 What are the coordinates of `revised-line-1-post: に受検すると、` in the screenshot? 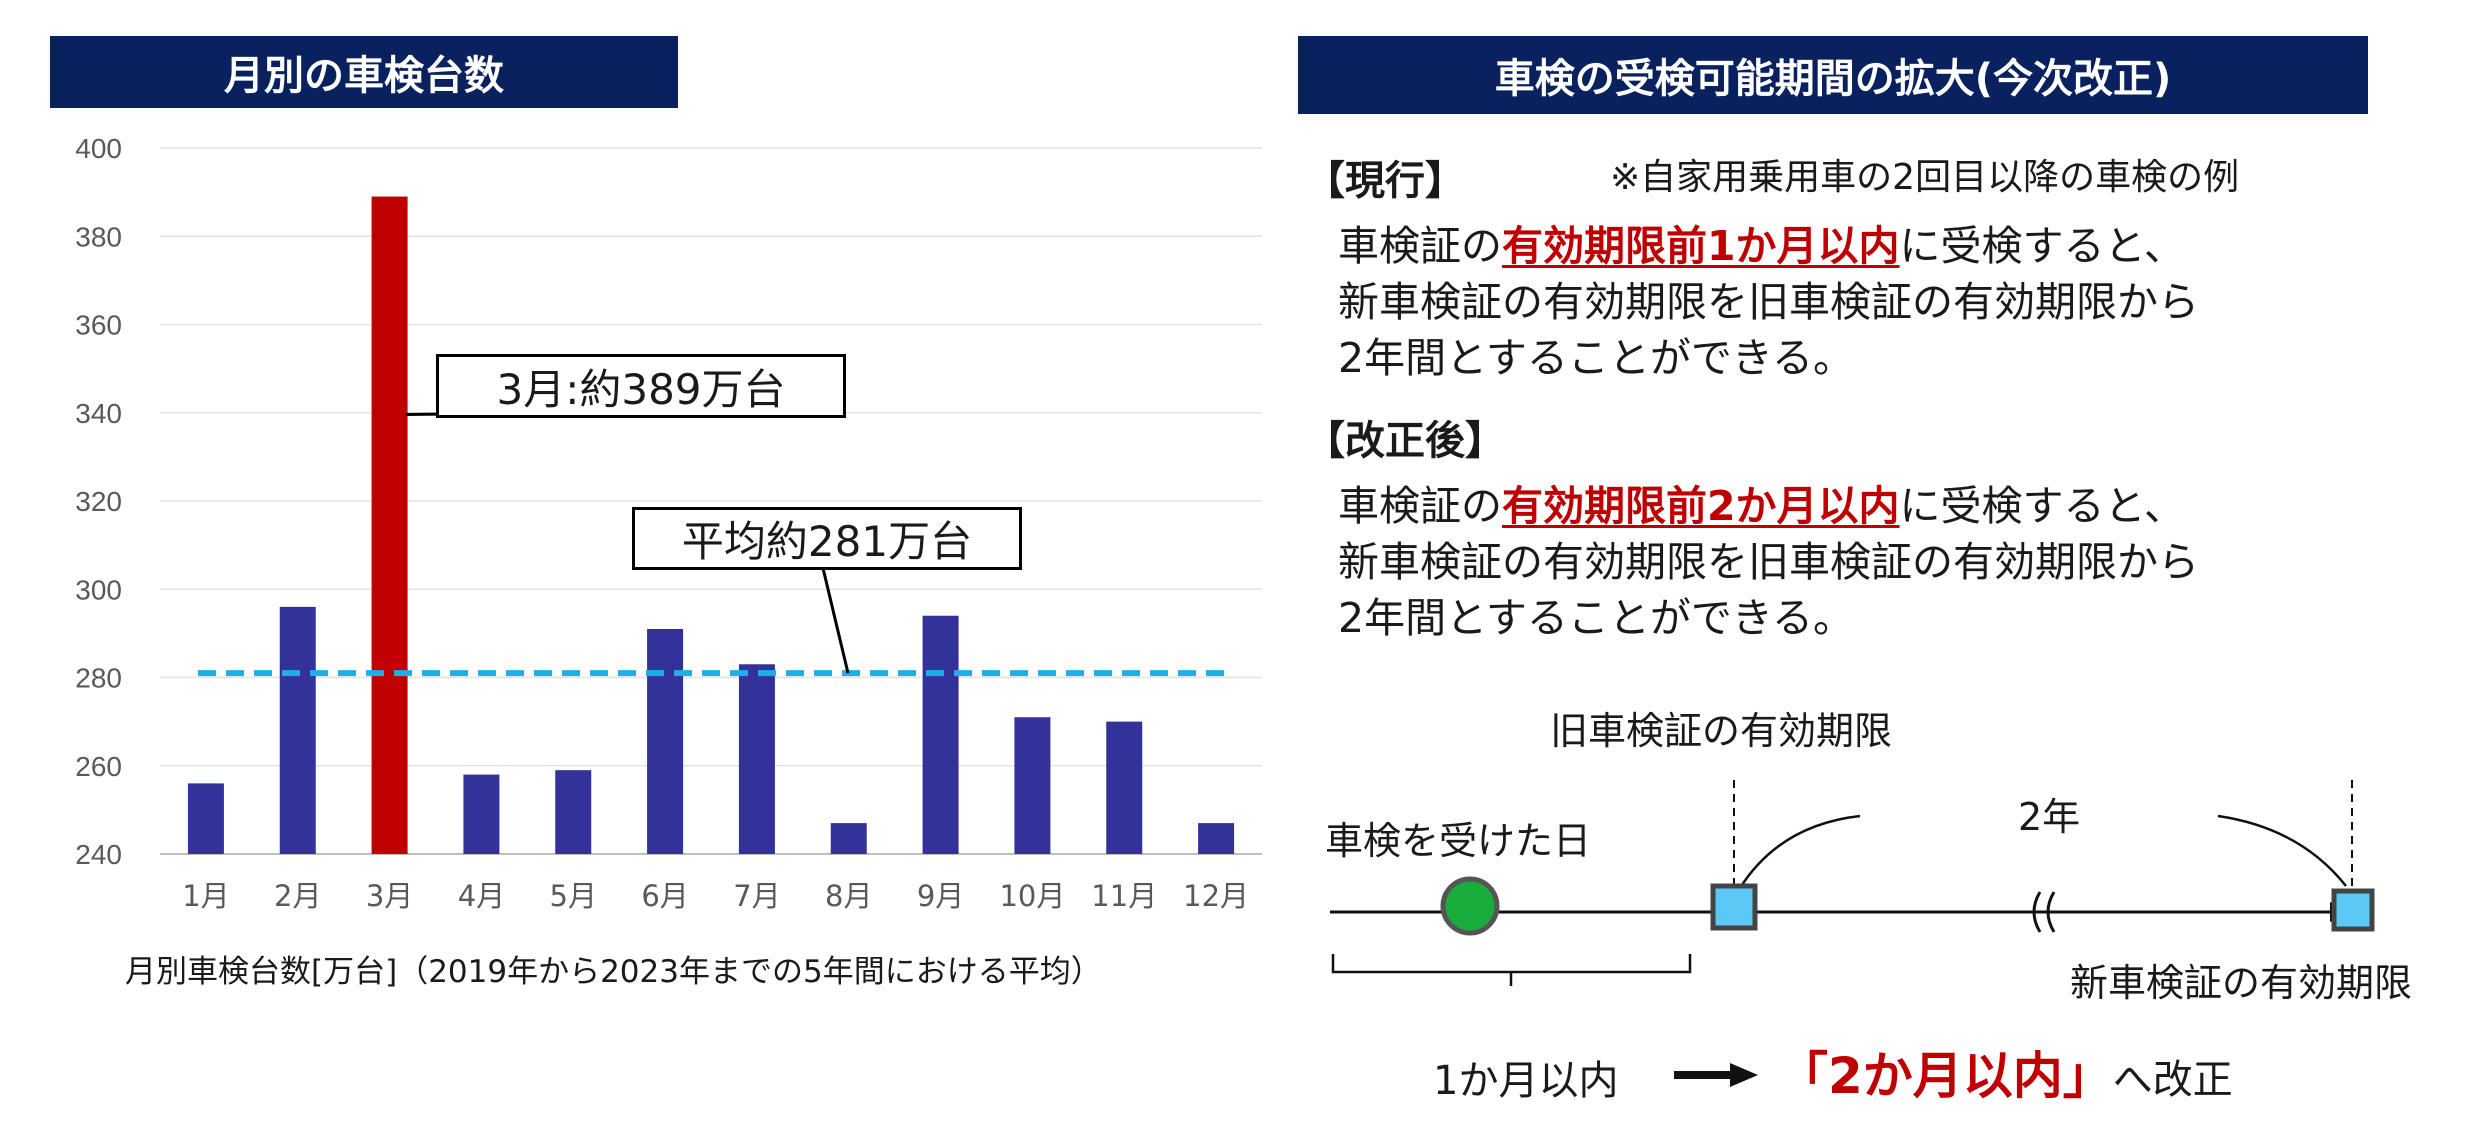 It's located at (2042, 506).